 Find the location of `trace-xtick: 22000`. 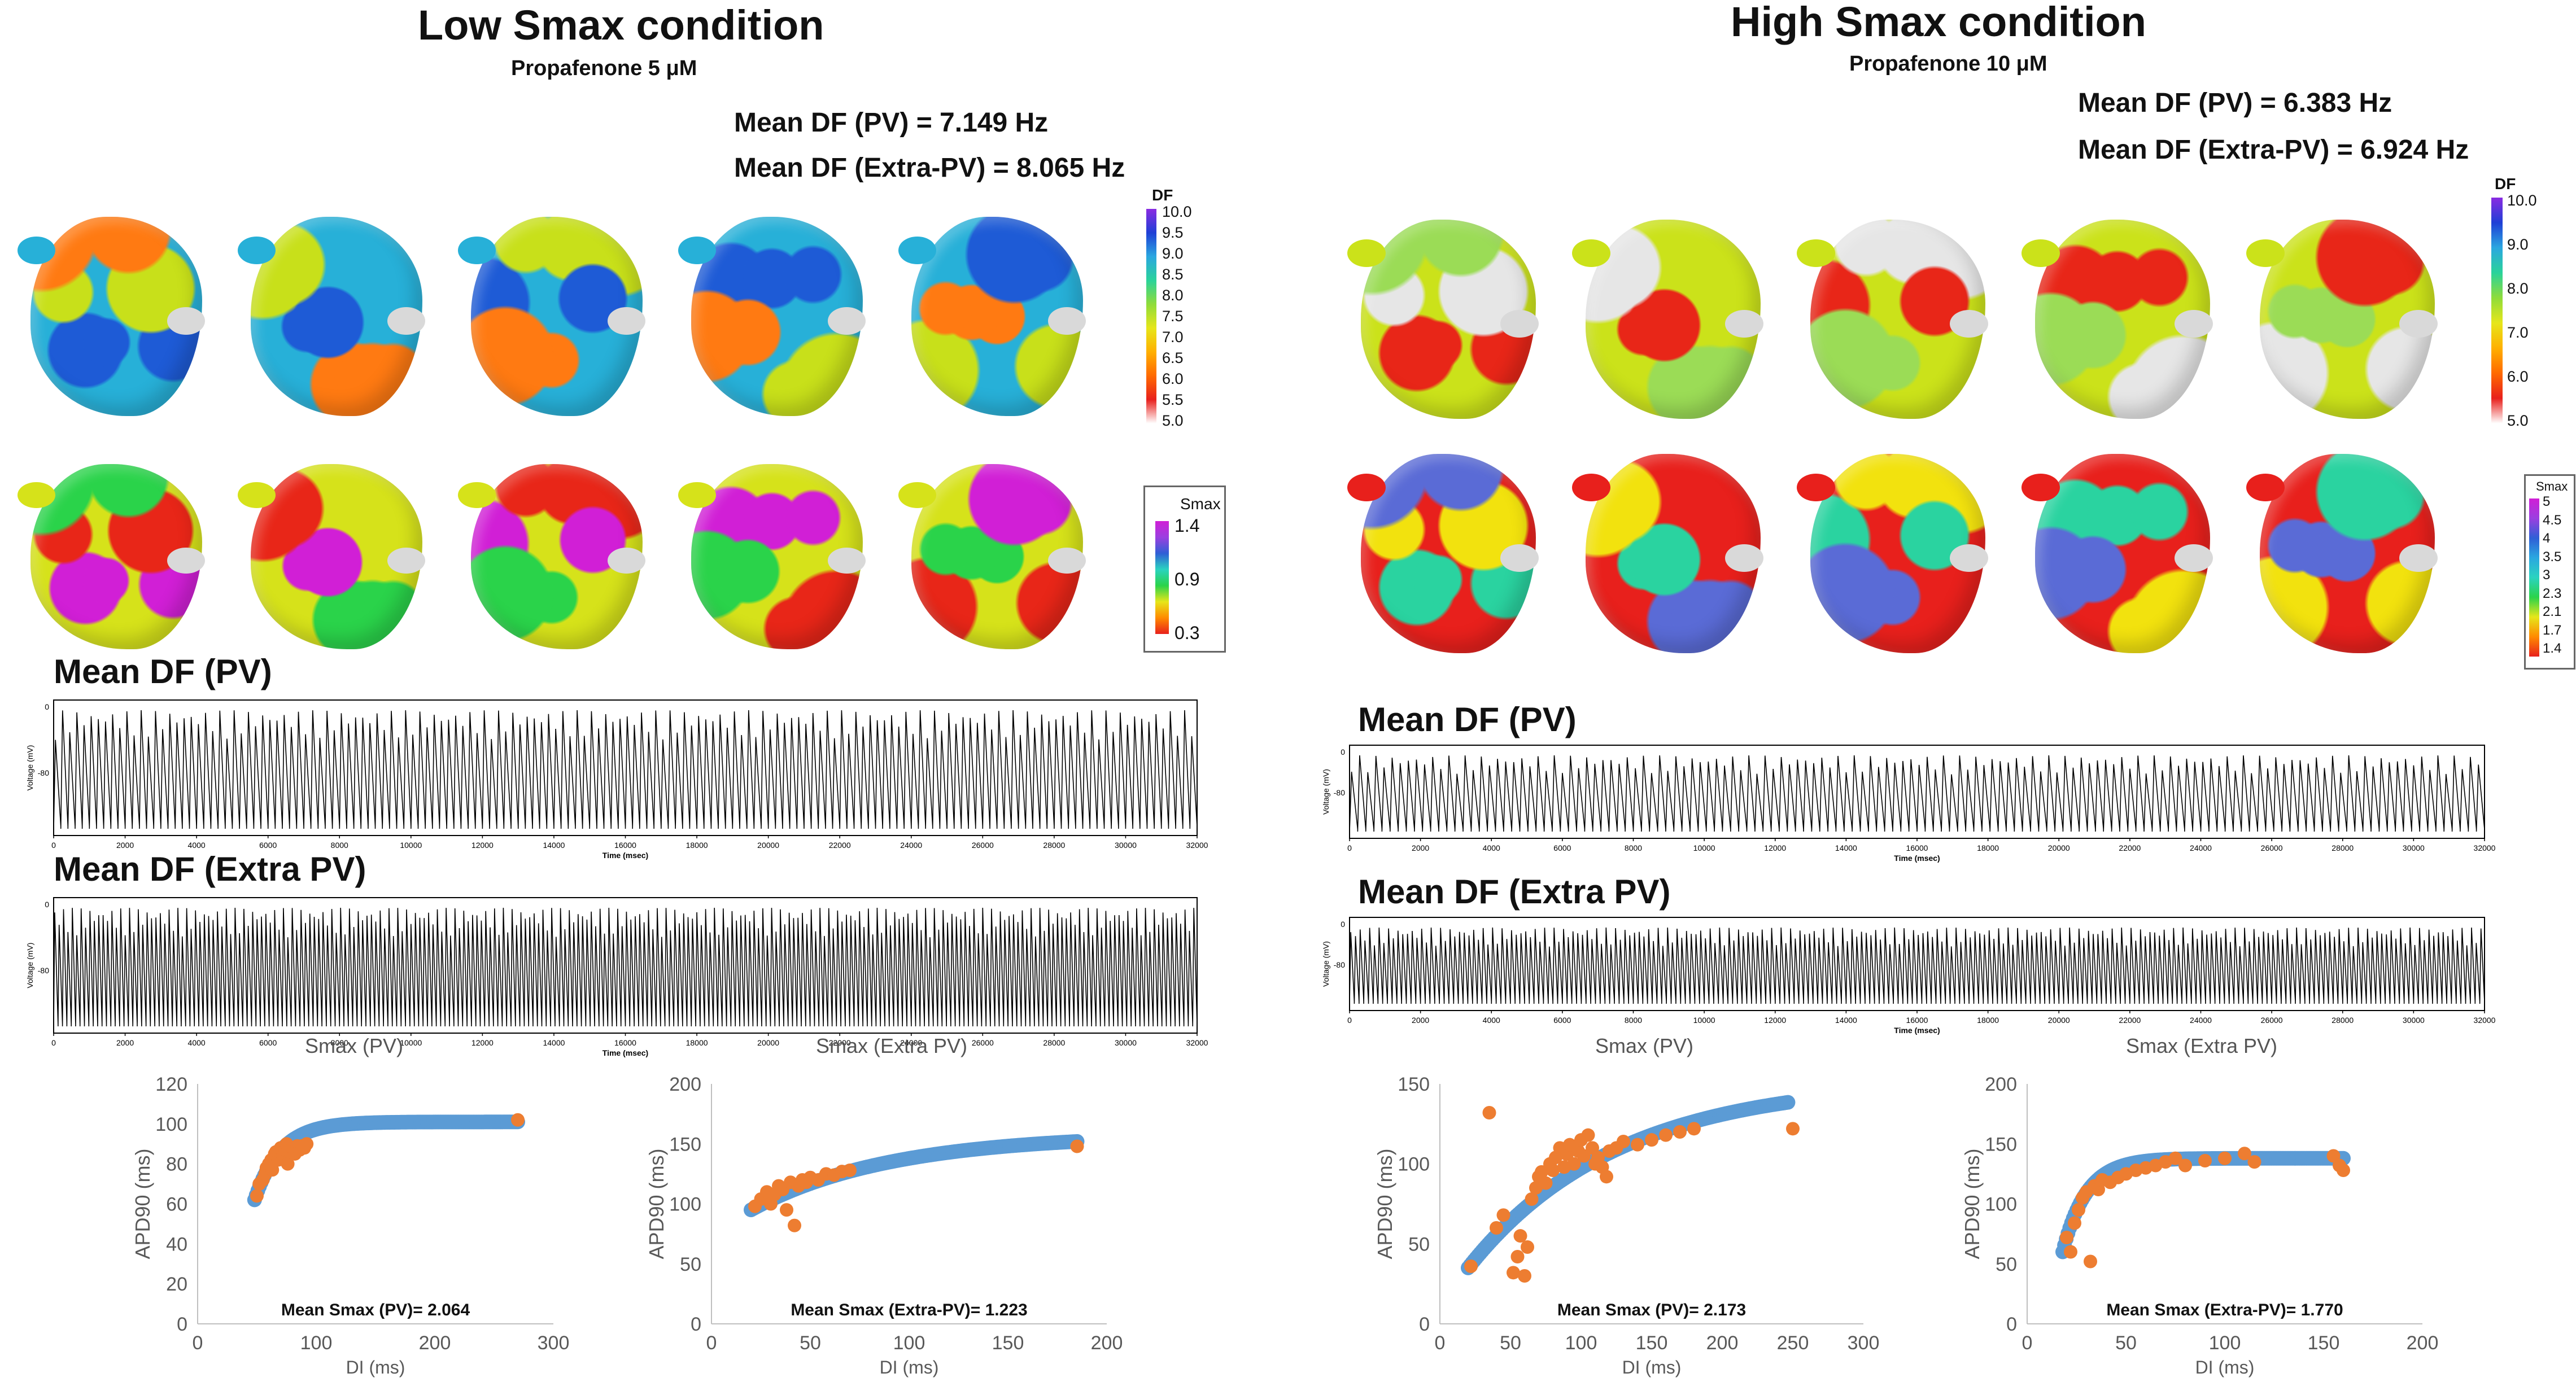

trace-xtick: 22000 is located at coordinates (840, 1042).